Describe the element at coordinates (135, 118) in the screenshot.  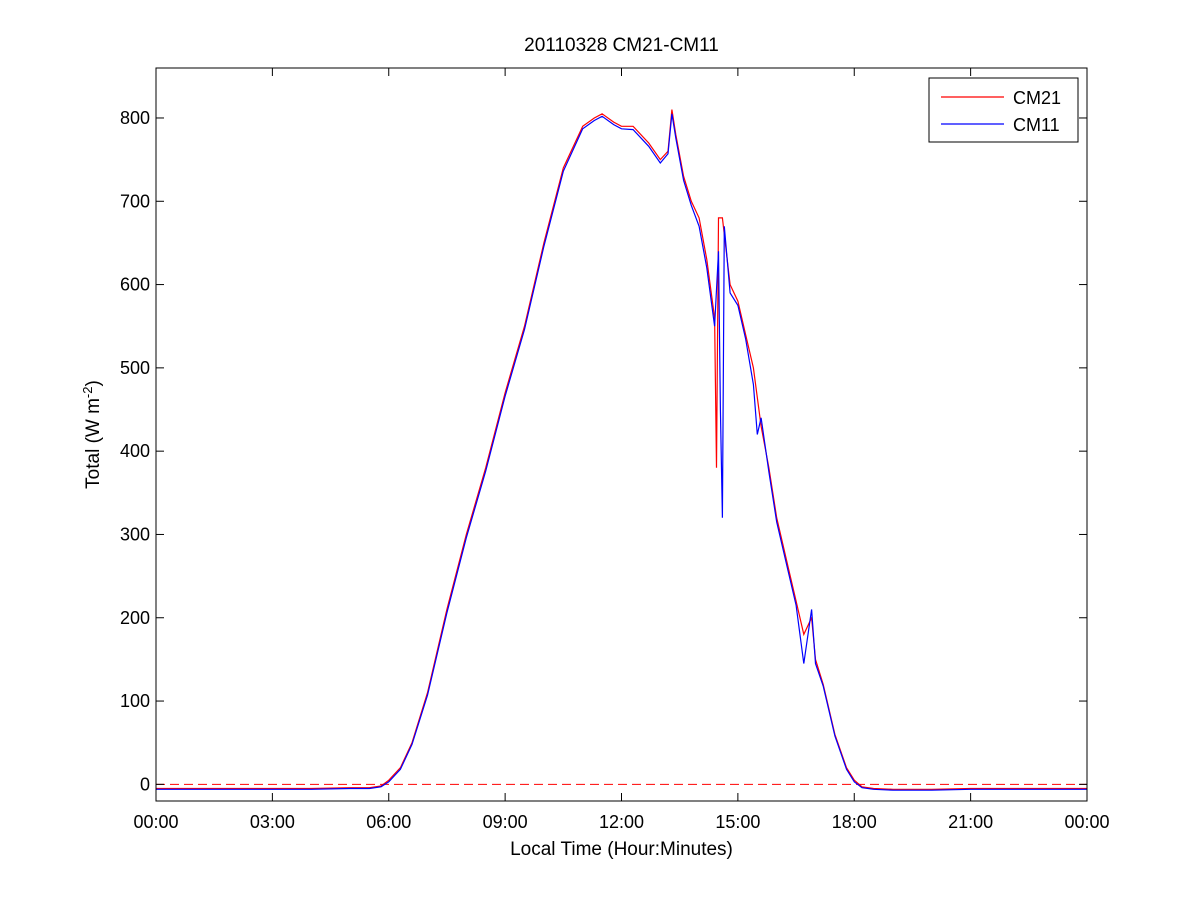
I see `y-tick-label: 800` at that location.